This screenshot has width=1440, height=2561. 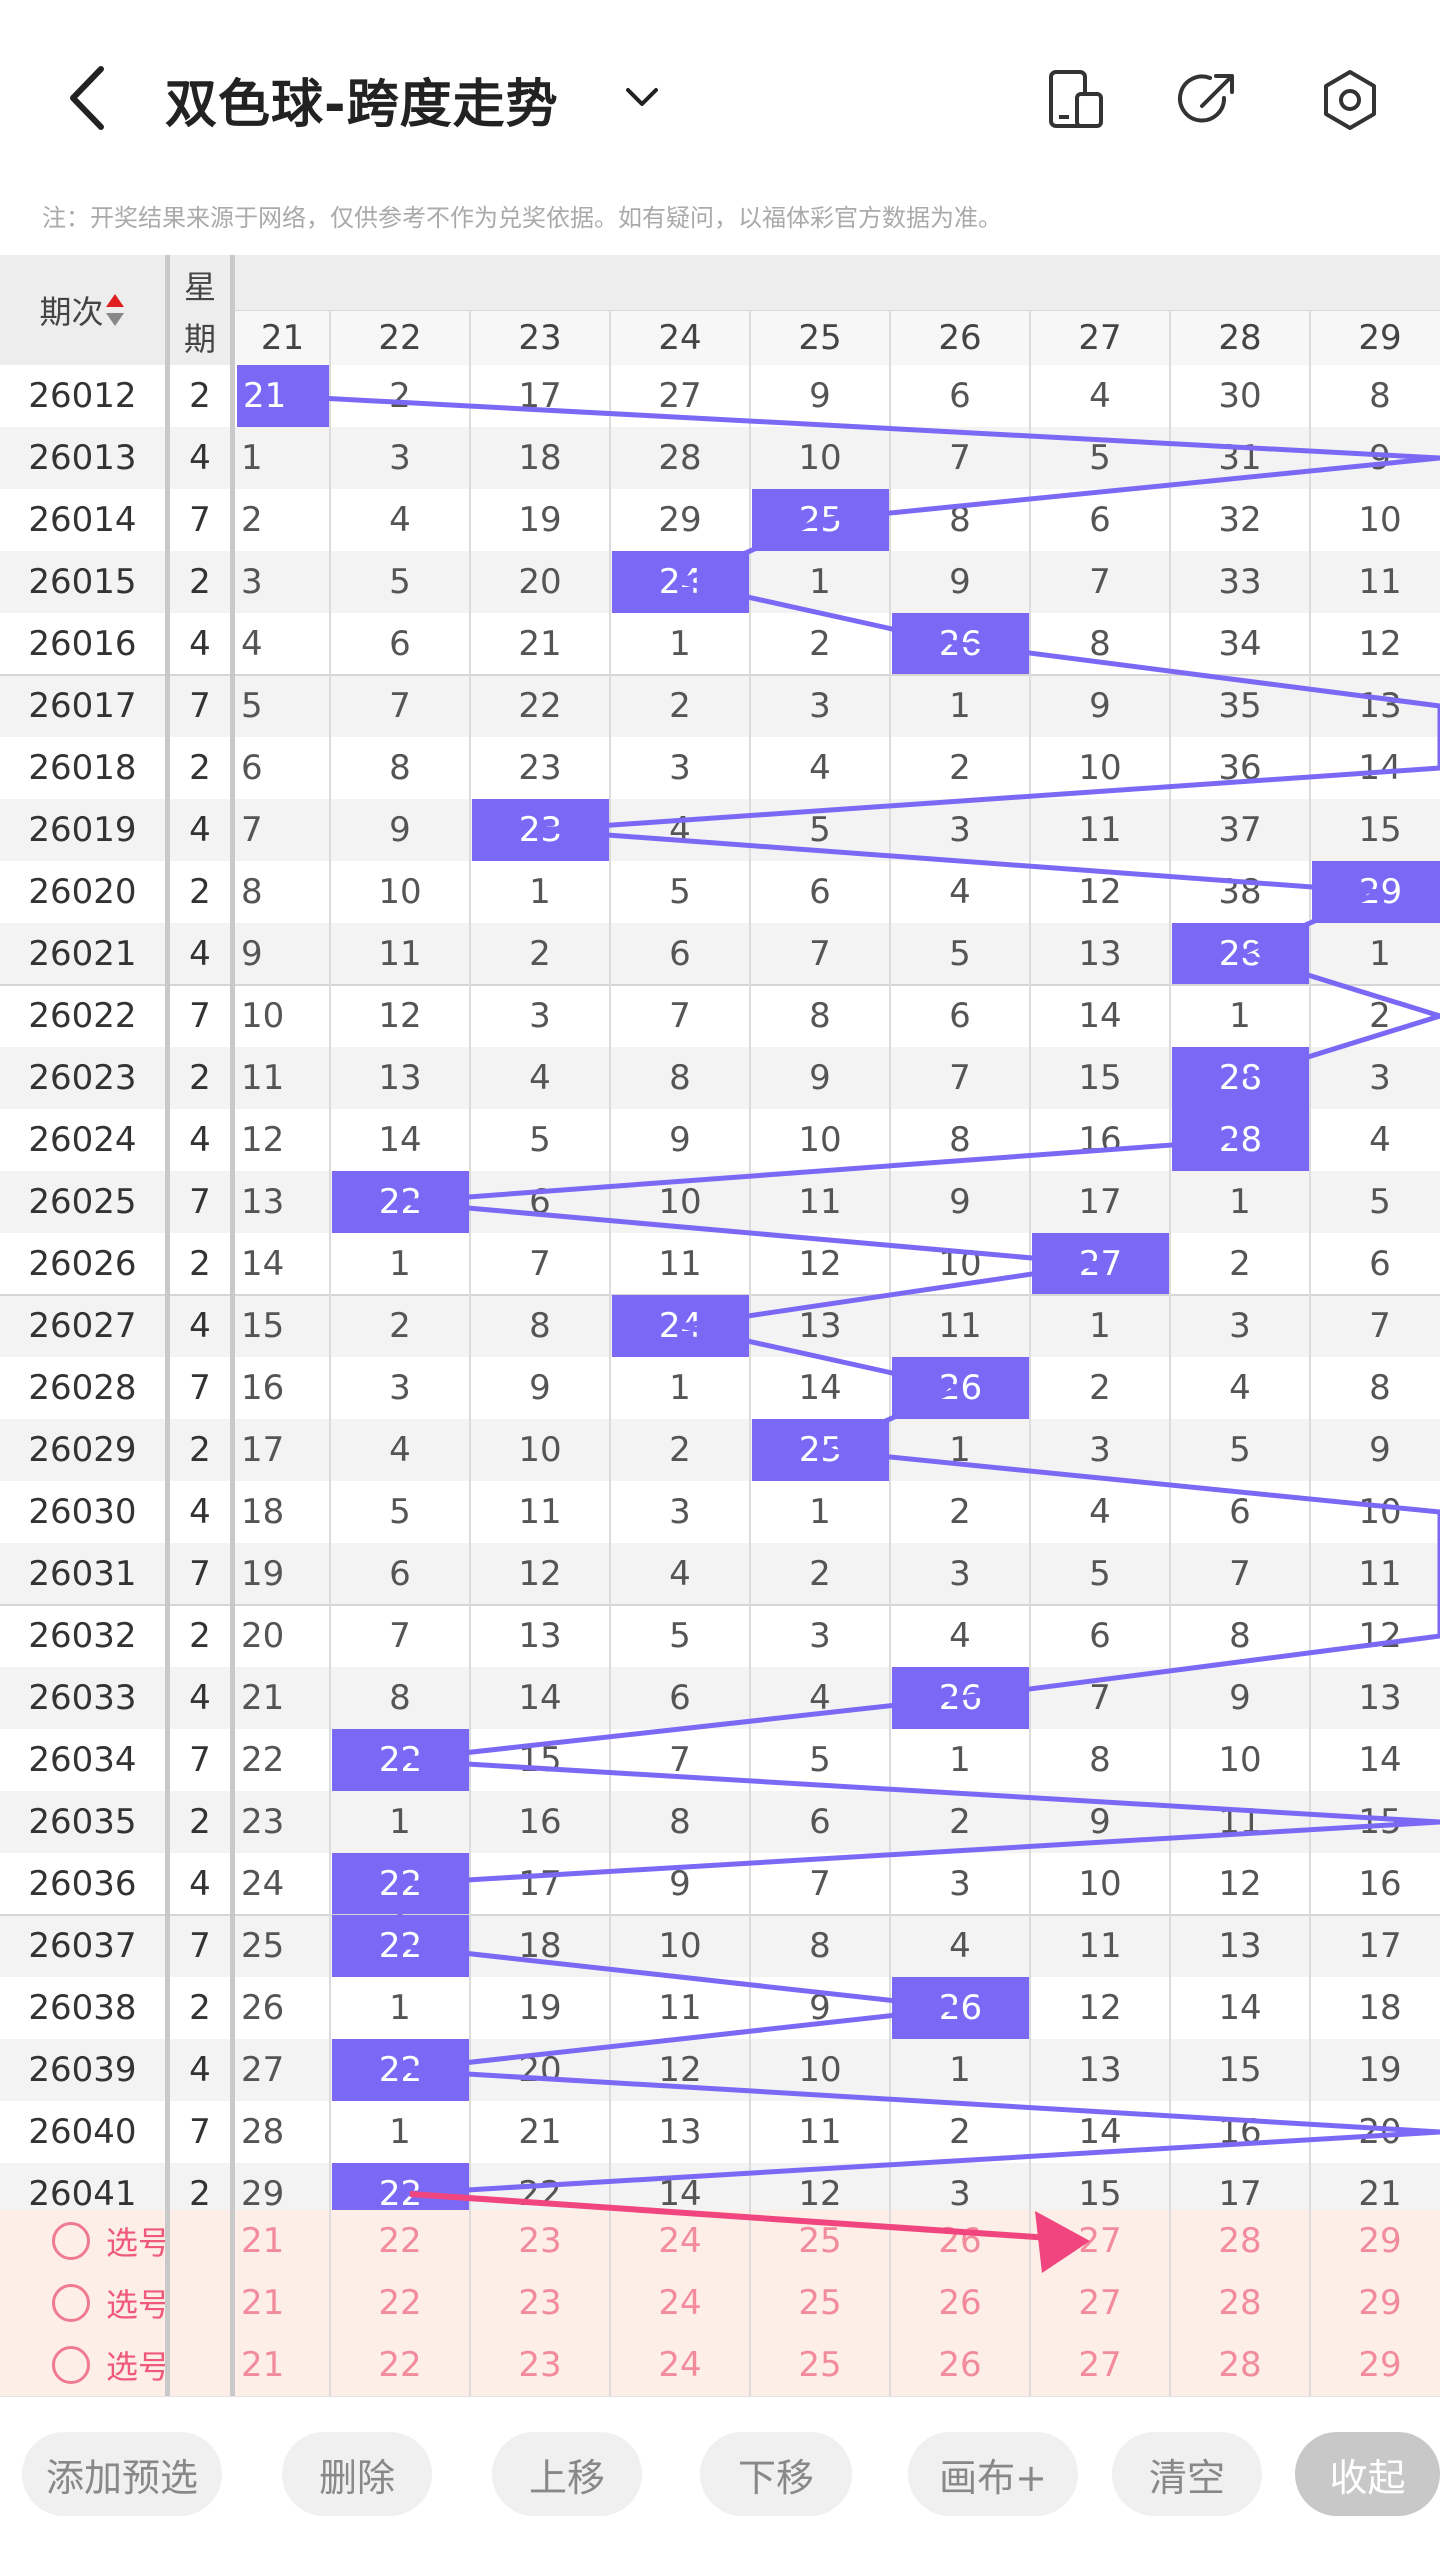 I want to click on value-cell: 23, so click(x=540, y=768).